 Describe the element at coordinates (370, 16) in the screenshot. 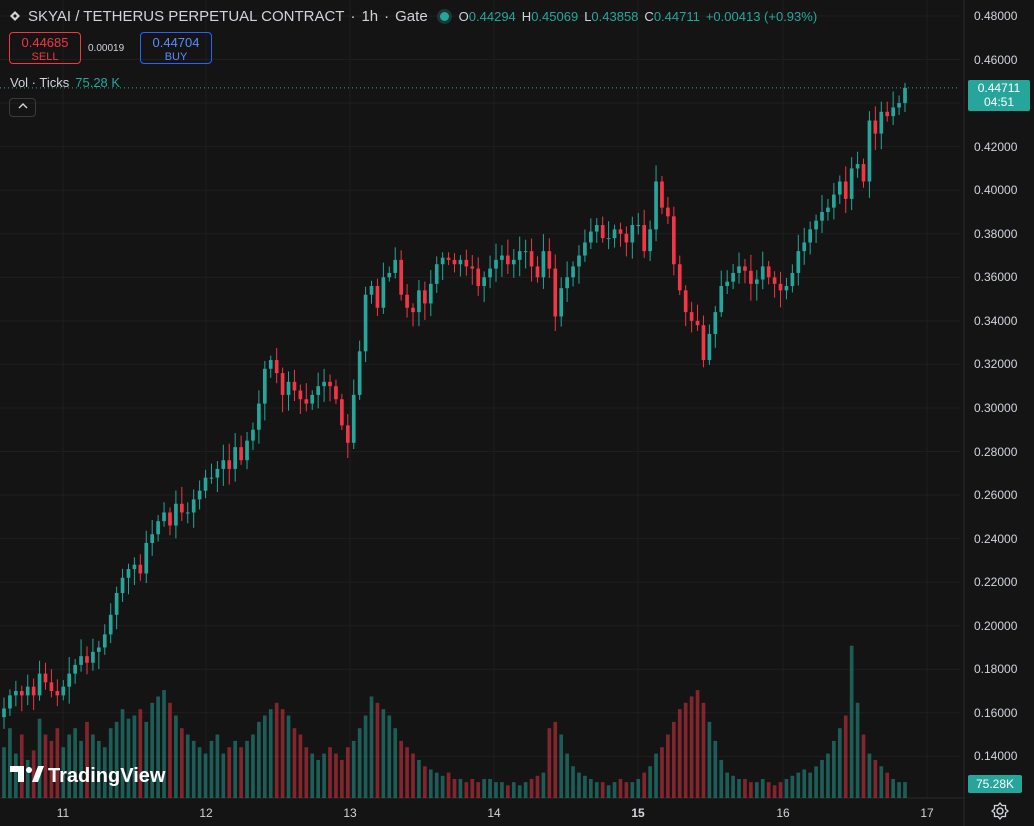

I see `interval-label: 1h` at that location.